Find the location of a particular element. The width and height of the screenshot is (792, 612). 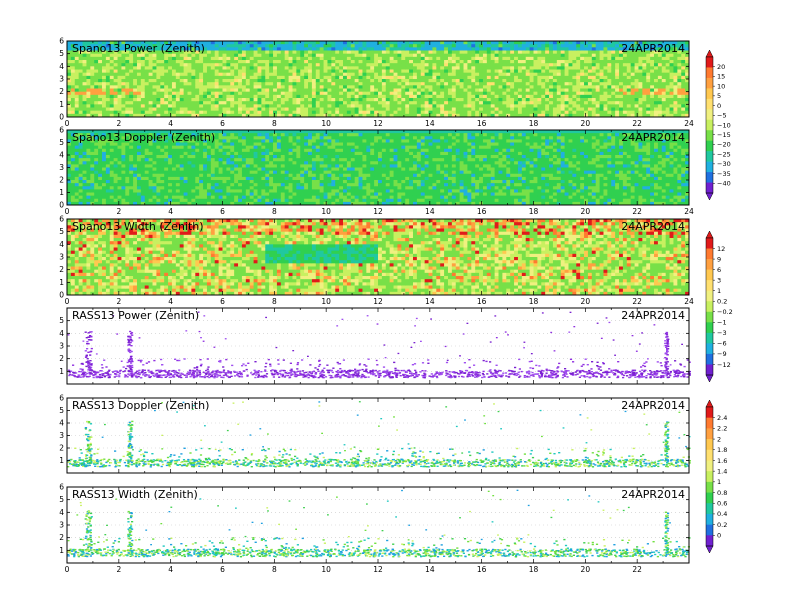

colorbar-label: 0.8 is located at coordinates (722, 493).